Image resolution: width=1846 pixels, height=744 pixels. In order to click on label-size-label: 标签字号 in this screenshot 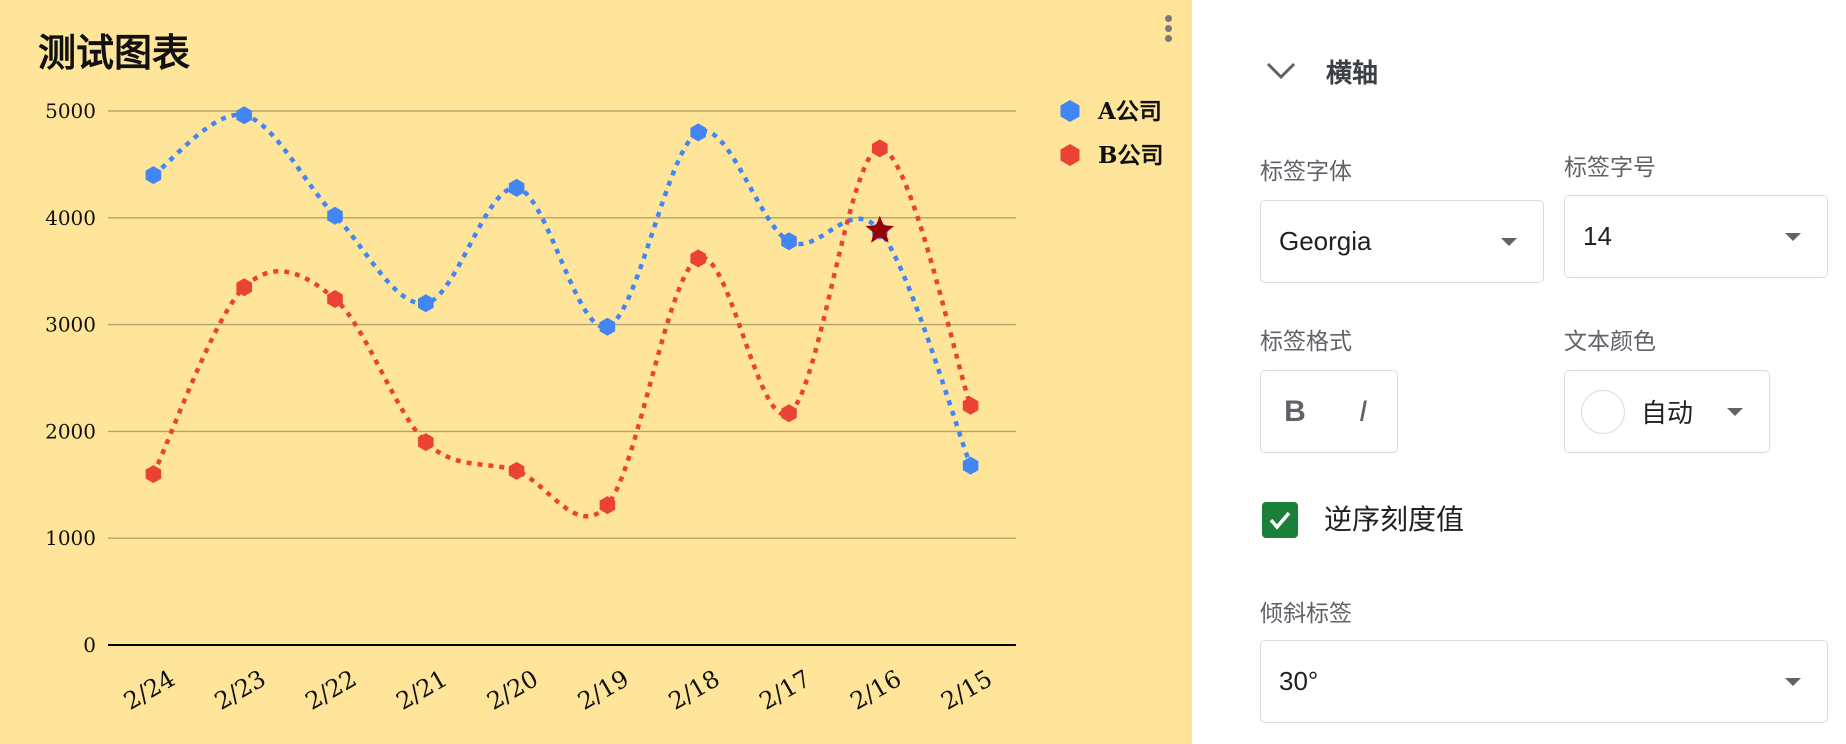, I will do `click(1610, 167)`.